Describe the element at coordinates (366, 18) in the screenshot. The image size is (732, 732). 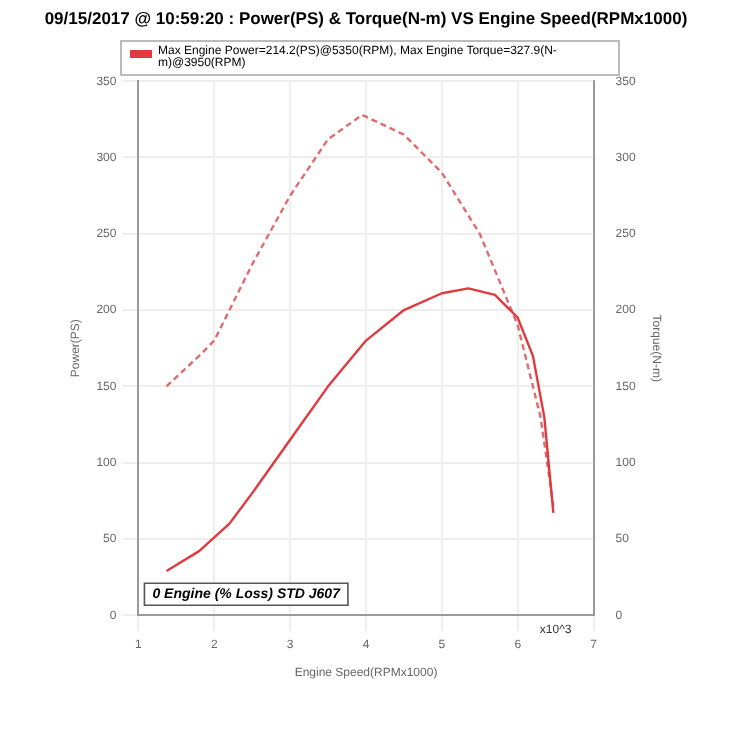
I see `chart-title: 09/15/2017 @ 10:59:20 : Power(PS) & Torque(N-m) VS Engine Speed(RPMx1000)` at that location.